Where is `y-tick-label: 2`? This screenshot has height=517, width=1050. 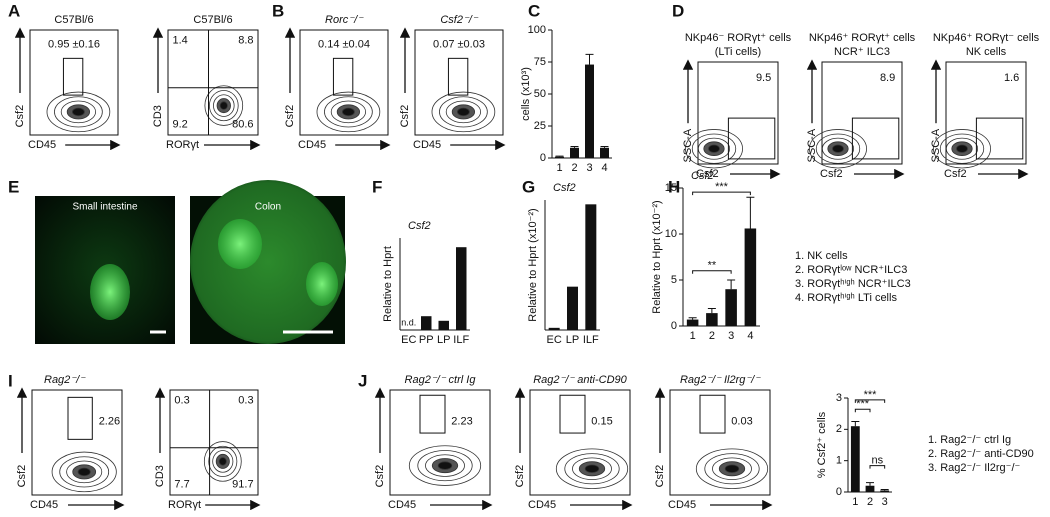 y-tick-label: 2 is located at coordinates (839, 429).